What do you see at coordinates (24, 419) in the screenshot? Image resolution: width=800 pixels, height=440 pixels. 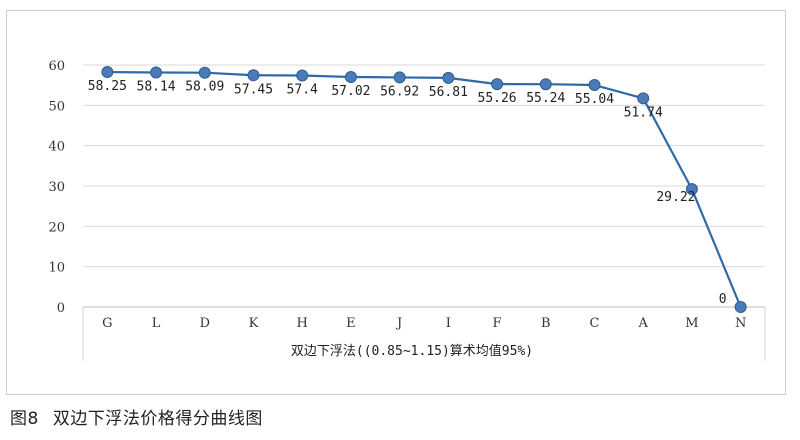 I see `figure-number: 图8` at bounding box center [24, 419].